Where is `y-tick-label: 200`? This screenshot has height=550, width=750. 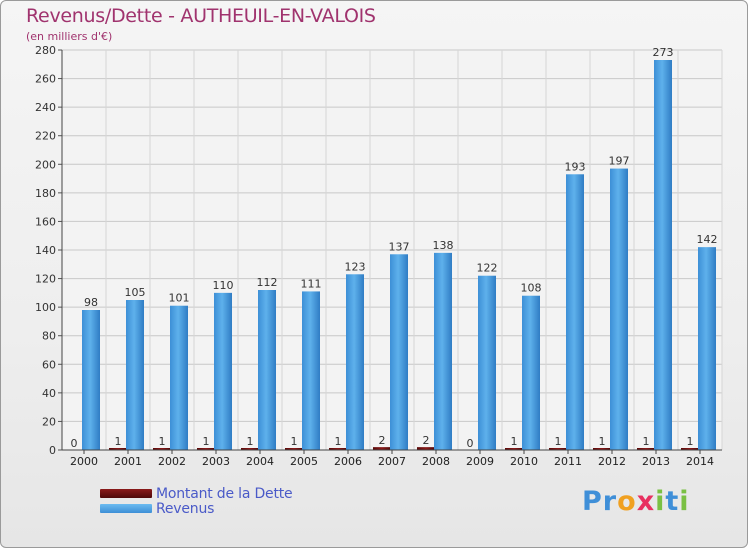 y-tick-label: 200 is located at coordinates (45, 164).